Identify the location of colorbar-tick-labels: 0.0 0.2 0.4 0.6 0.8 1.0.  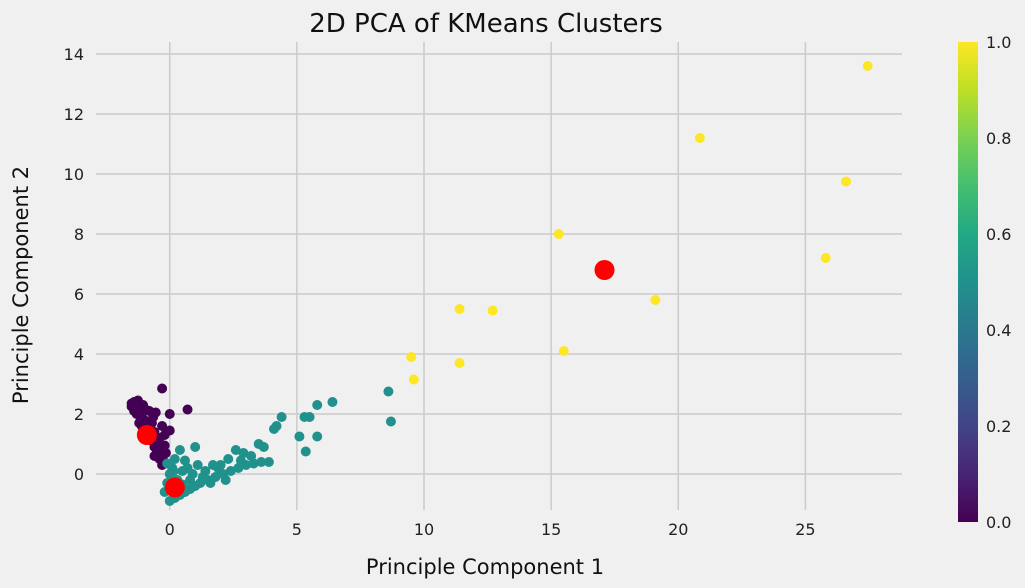
(998, 282).